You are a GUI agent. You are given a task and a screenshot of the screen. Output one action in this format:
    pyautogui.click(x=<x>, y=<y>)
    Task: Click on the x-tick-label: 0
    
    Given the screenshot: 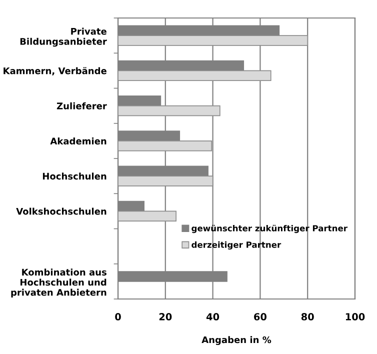 What is the action you would take?
    pyautogui.click(x=118, y=316)
    